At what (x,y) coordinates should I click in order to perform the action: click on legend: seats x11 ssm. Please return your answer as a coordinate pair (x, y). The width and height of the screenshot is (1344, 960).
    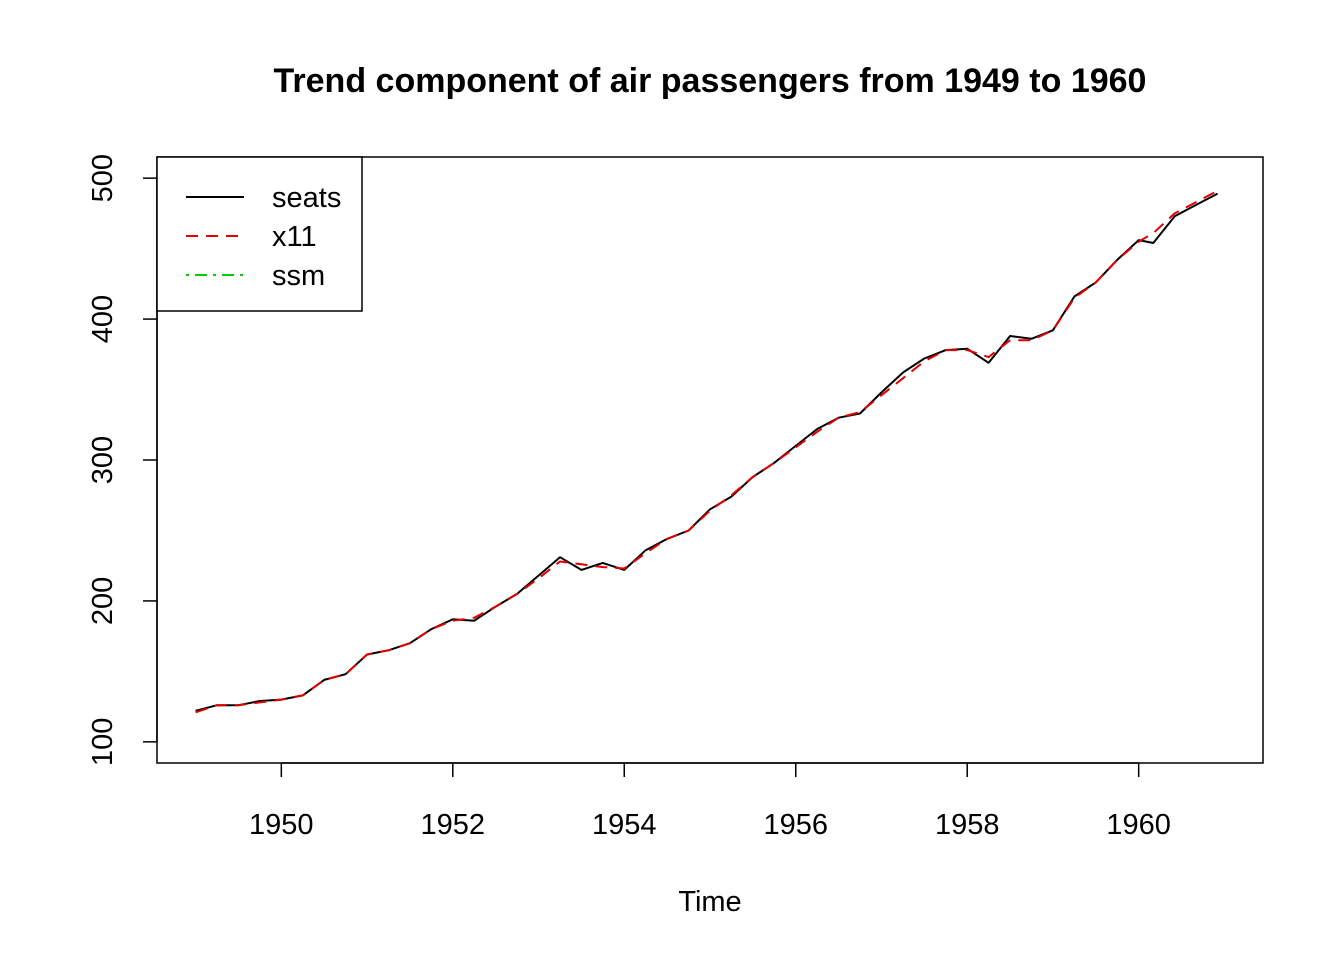
    Looking at the image, I should click on (259, 234).